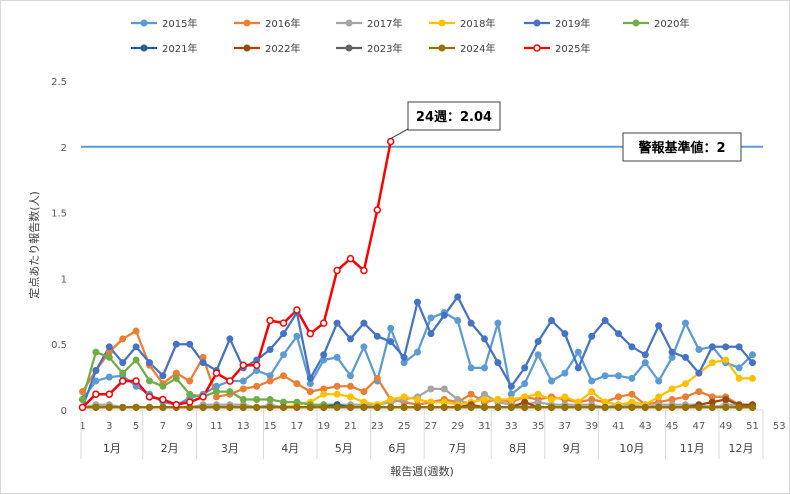 This screenshot has width=790, height=494. Describe the element at coordinates (190, 426) in the screenshot. I see `x-tick-label: 9` at that location.